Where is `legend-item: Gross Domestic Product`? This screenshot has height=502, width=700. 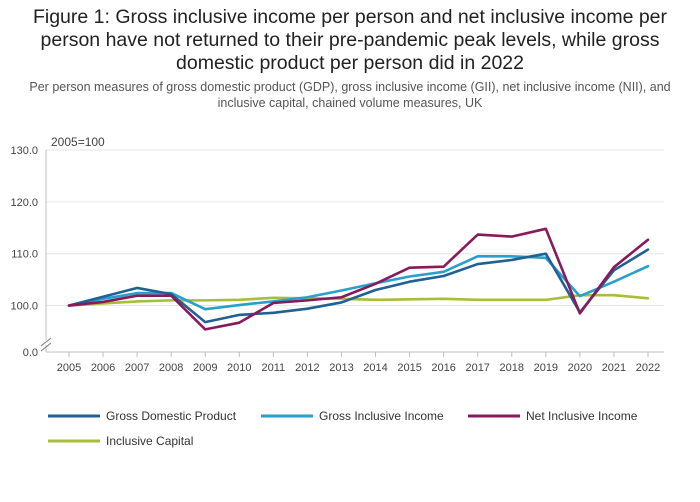 legend-item: Gross Domestic Product is located at coordinates (142, 416).